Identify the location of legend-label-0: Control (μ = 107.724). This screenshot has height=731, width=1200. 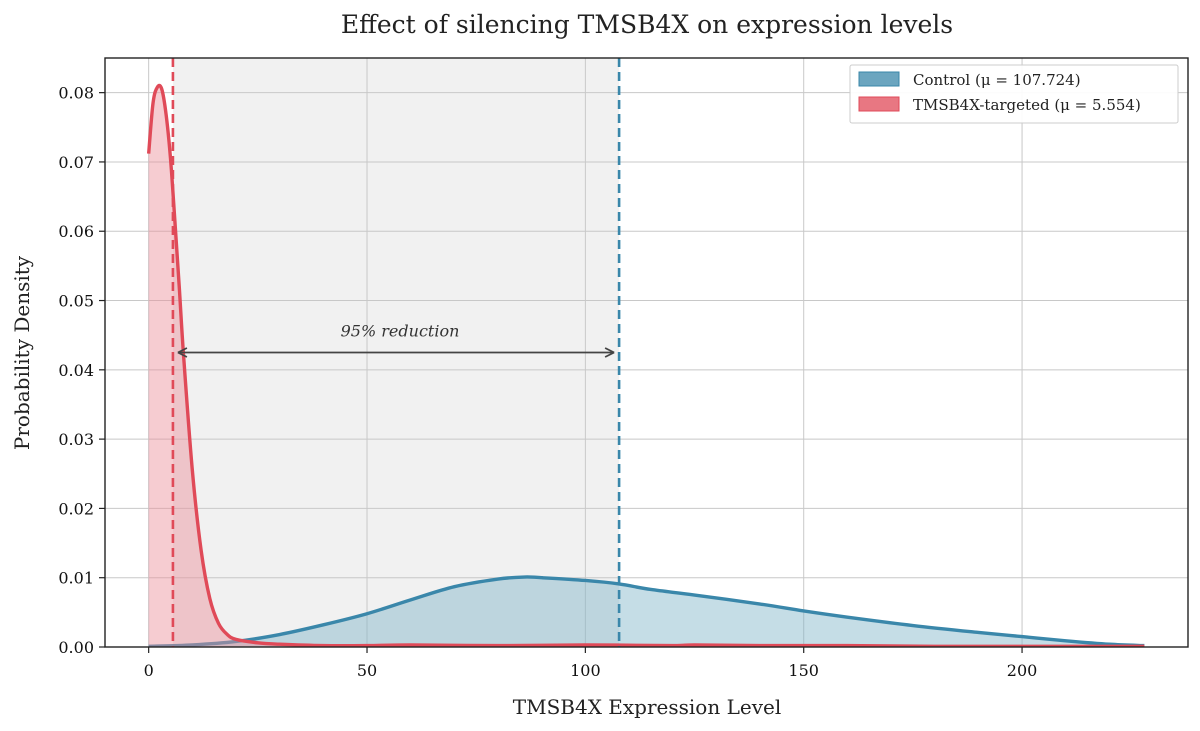
(997, 80).